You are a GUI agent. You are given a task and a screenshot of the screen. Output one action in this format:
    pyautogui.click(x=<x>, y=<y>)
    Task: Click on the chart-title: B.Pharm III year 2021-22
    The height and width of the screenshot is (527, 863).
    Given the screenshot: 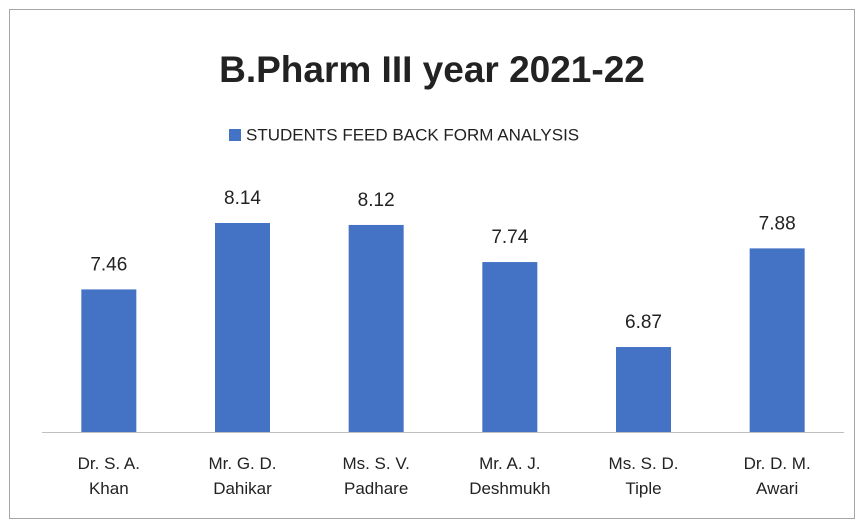 What is the action you would take?
    pyautogui.click(x=432, y=69)
    